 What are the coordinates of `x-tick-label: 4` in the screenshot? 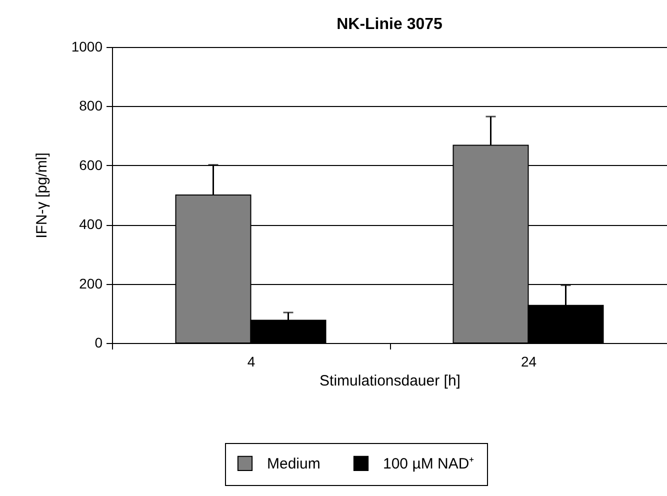 It's located at (251, 362).